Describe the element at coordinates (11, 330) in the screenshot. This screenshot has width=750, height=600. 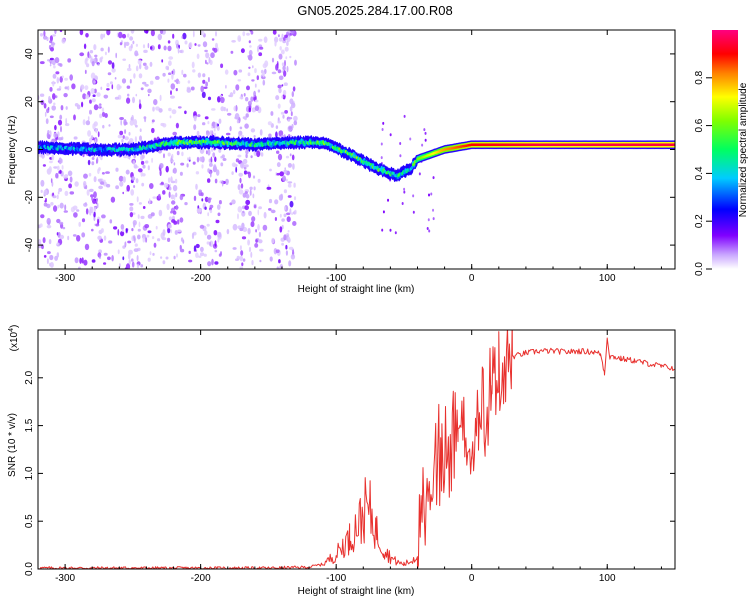
I see `exponent-power: 4` at that location.